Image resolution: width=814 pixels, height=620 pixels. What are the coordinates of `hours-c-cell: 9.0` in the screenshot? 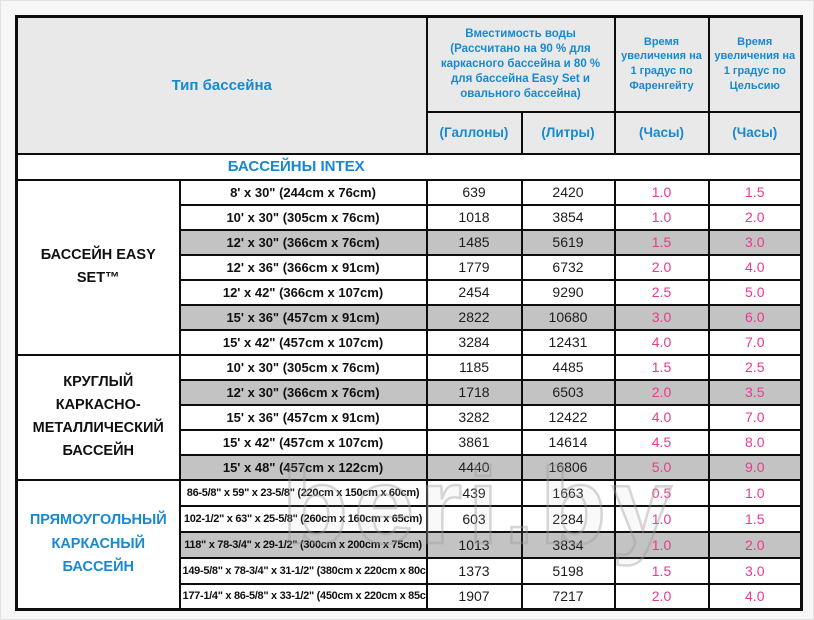 It's located at (755, 467).